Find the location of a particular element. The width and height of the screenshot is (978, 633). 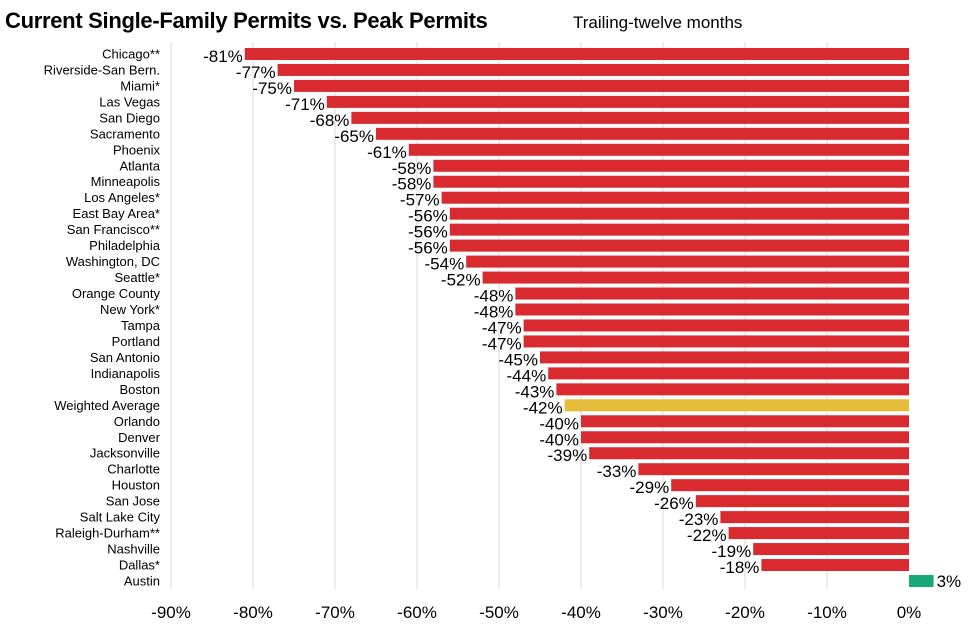

value-label: -75% is located at coordinates (272, 88).